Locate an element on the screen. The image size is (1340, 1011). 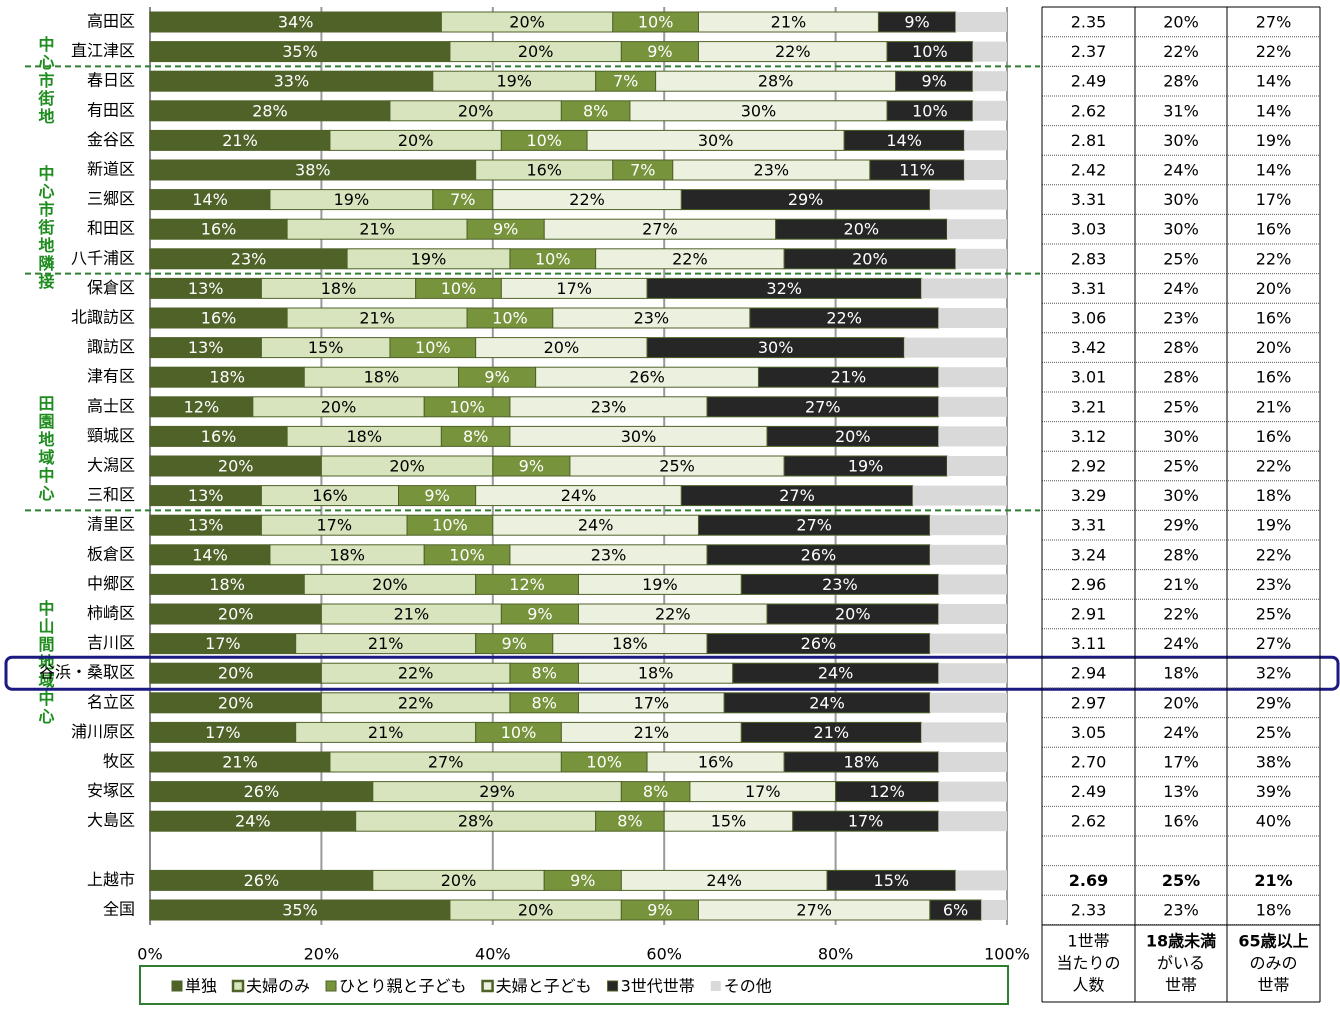
table-cell: 27% is located at coordinates (1274, 22).